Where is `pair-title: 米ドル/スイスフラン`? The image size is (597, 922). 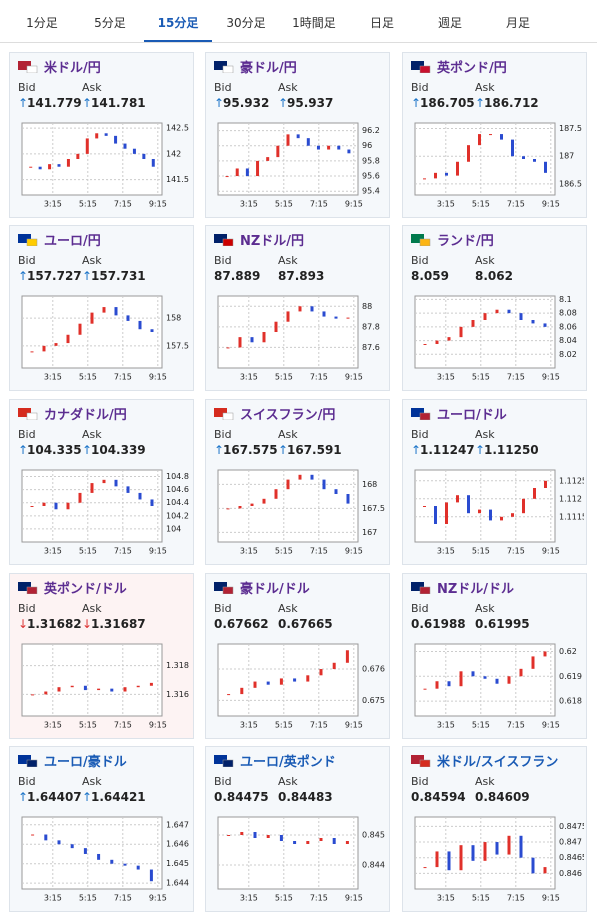
pair-title: 米ドル/スイスフラン is located at coordinates (498, 762).